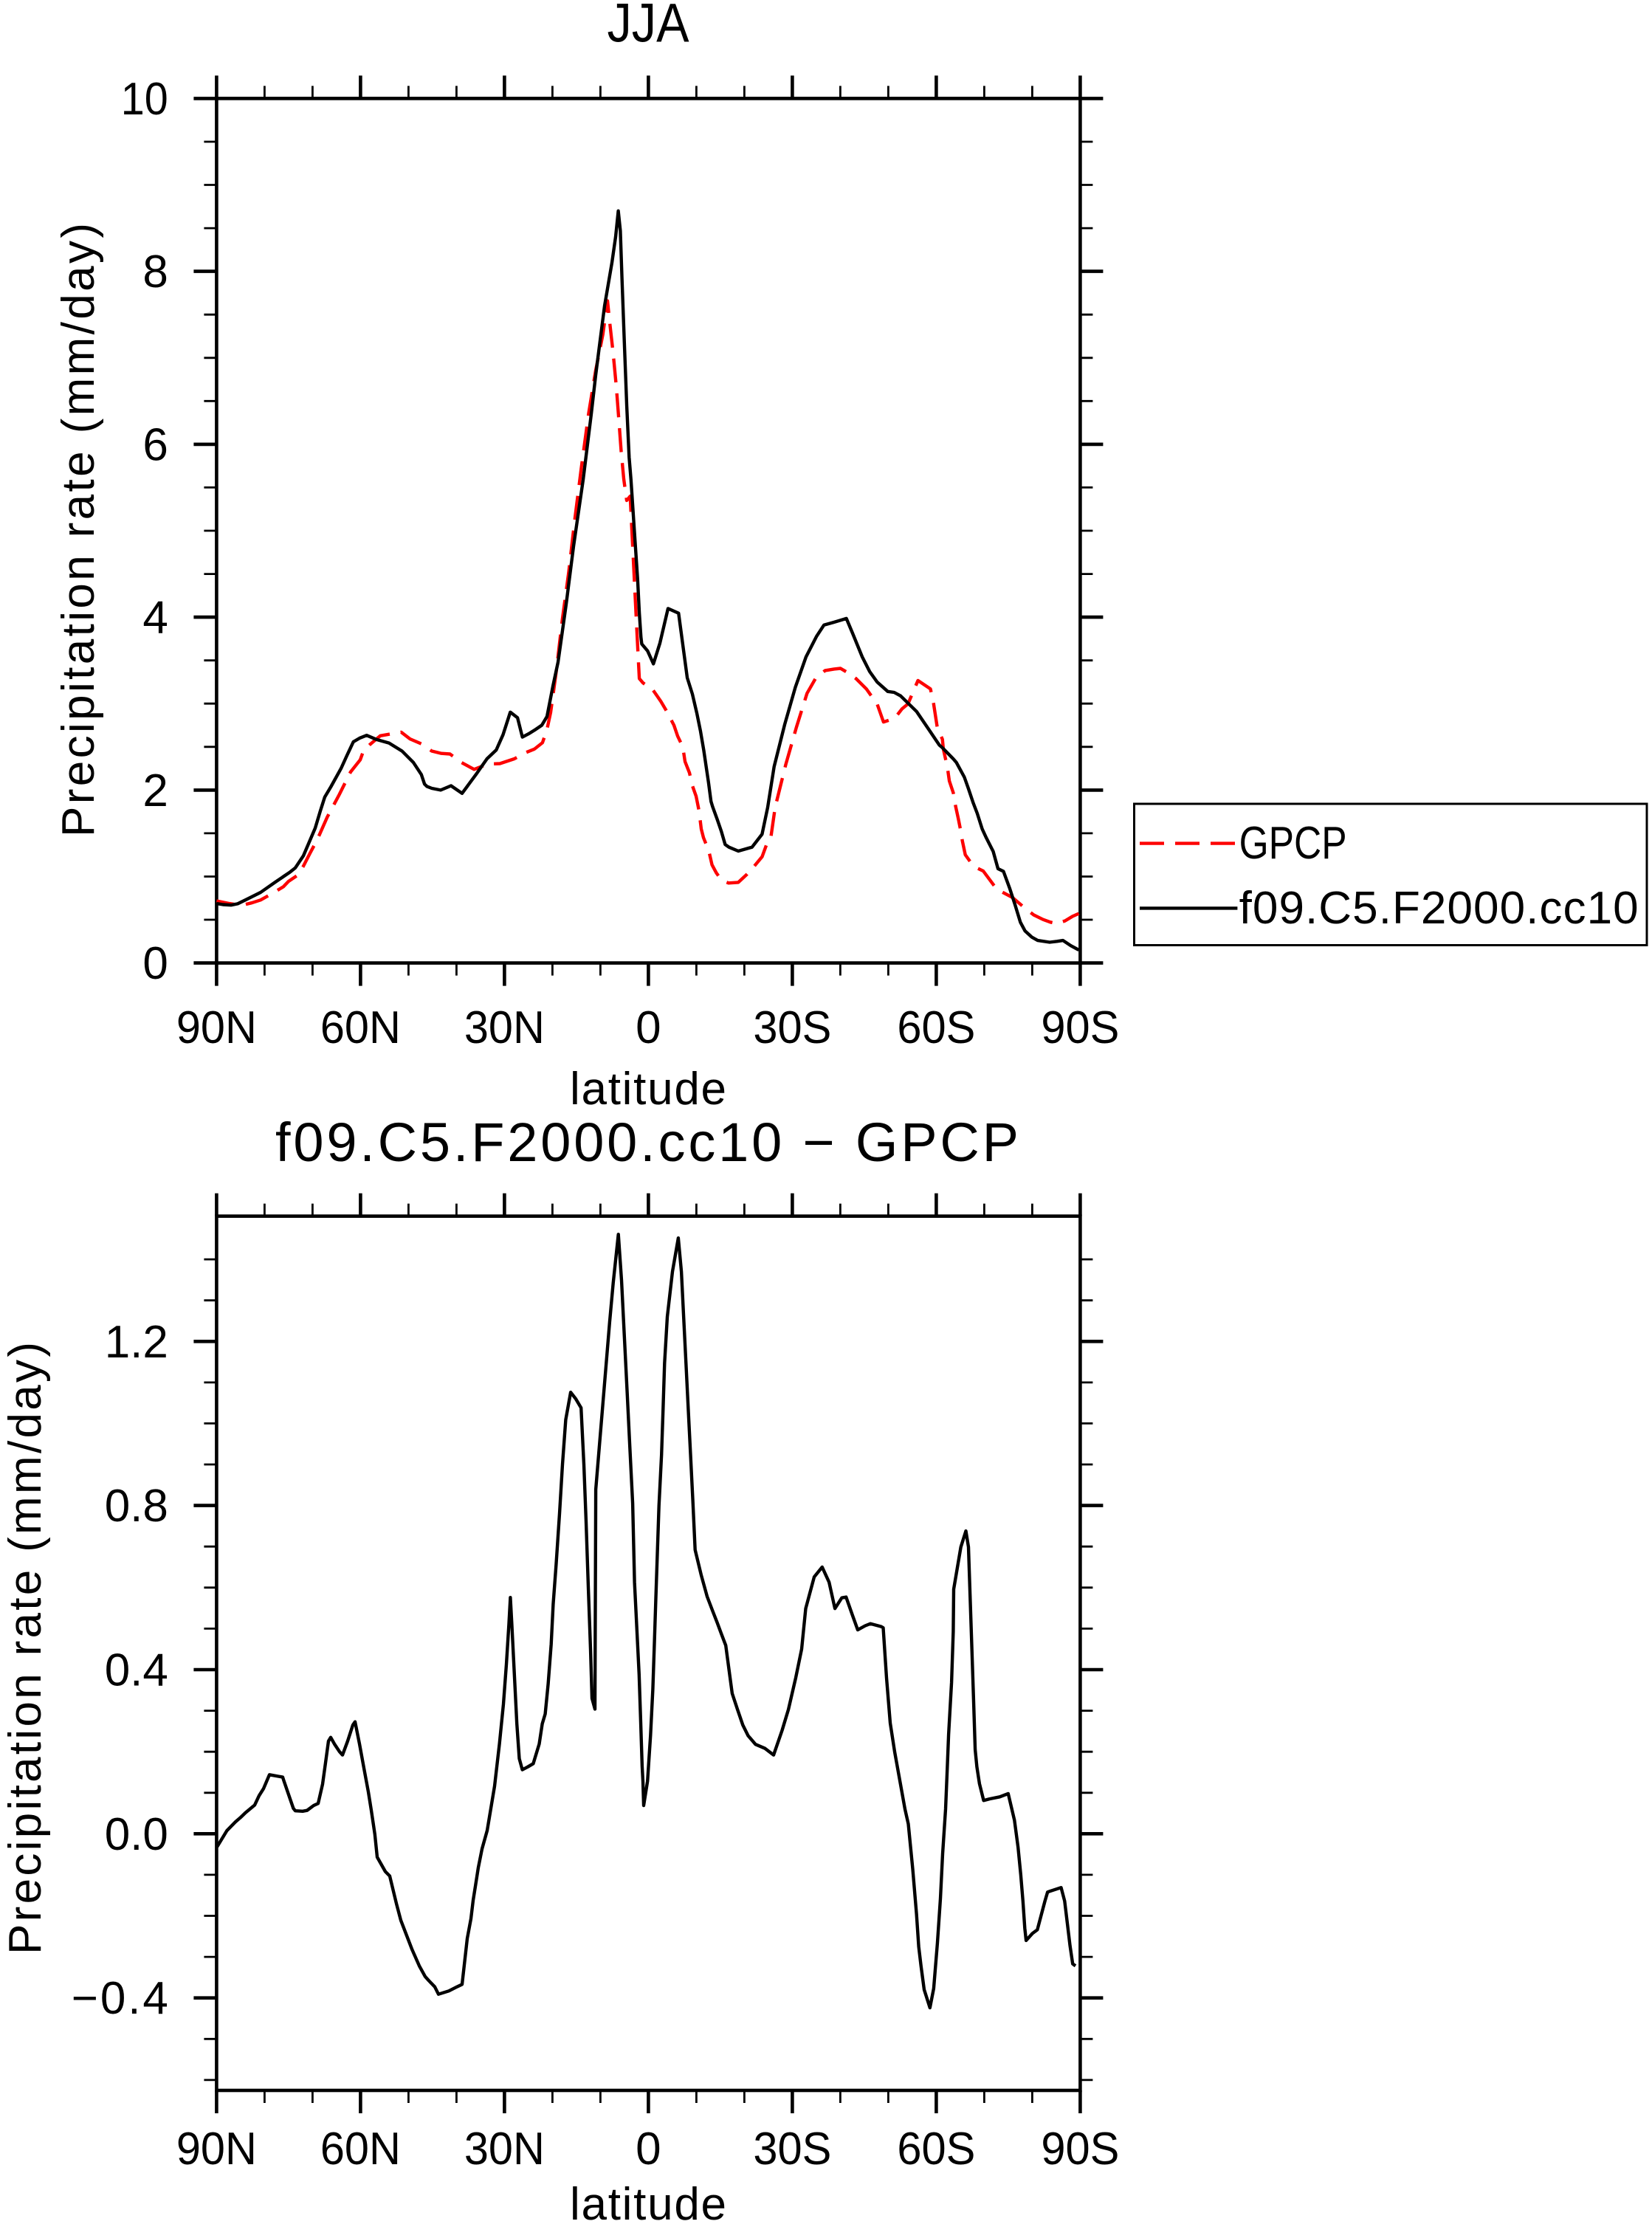  What do you see at coordinates (136, 1670) in the screenshot?
I see `svg-text: 0.4` at bounding box center [136, 1670].